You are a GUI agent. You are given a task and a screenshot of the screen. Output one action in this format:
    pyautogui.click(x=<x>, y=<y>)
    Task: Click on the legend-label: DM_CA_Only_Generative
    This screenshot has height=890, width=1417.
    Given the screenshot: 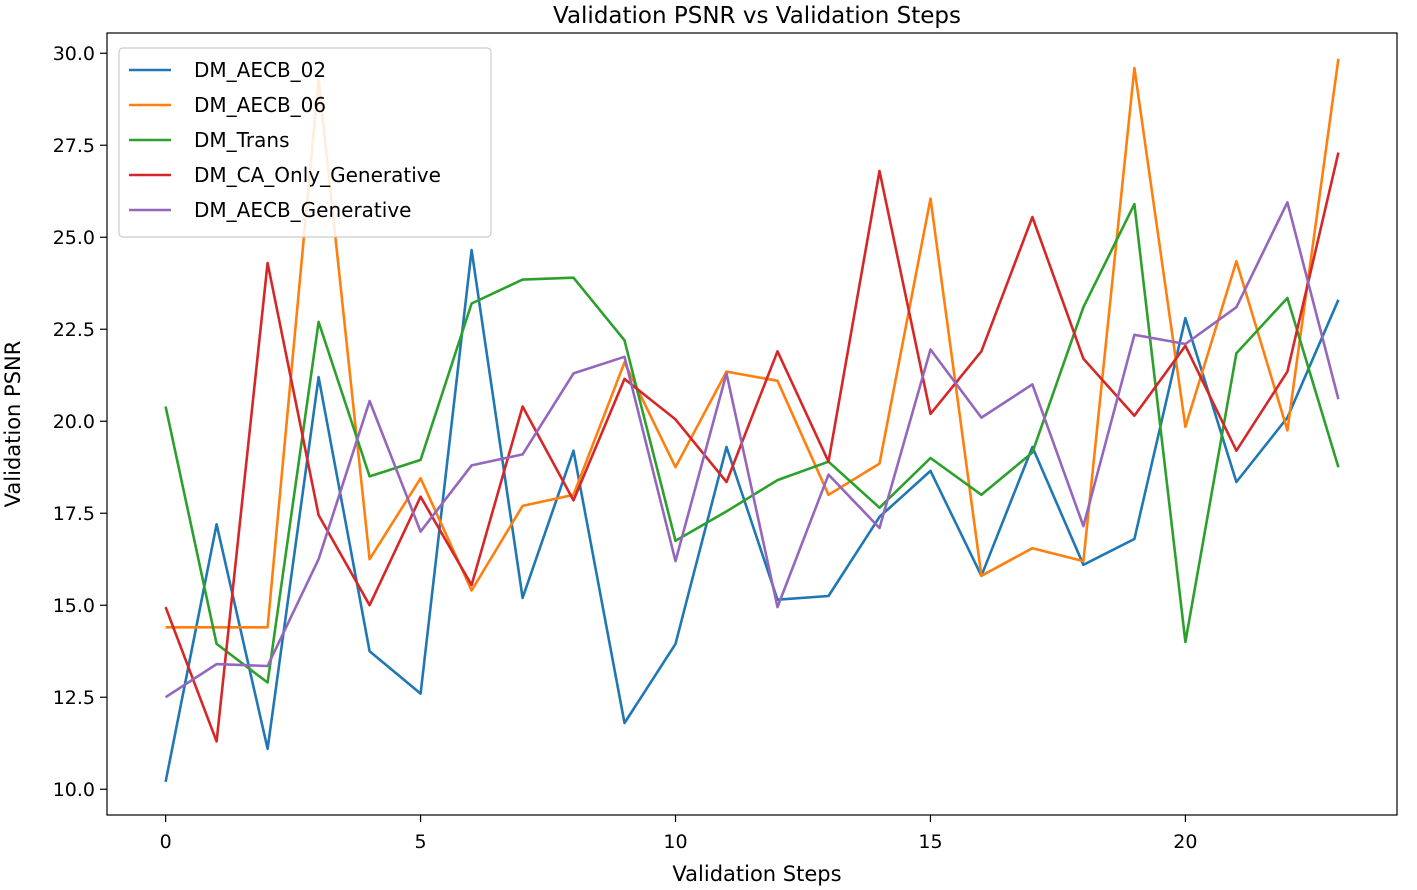 What is the action you would take?
    pyautogui.click(x=317, y=175)
    